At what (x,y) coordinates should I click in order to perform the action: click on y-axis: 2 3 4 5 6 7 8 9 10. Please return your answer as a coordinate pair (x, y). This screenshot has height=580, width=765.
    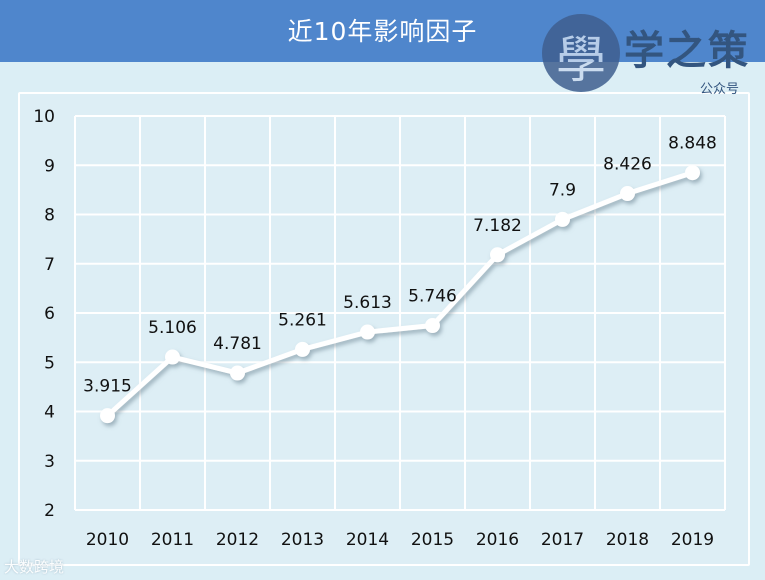
    Looking at the image, I should click on (44, 314).